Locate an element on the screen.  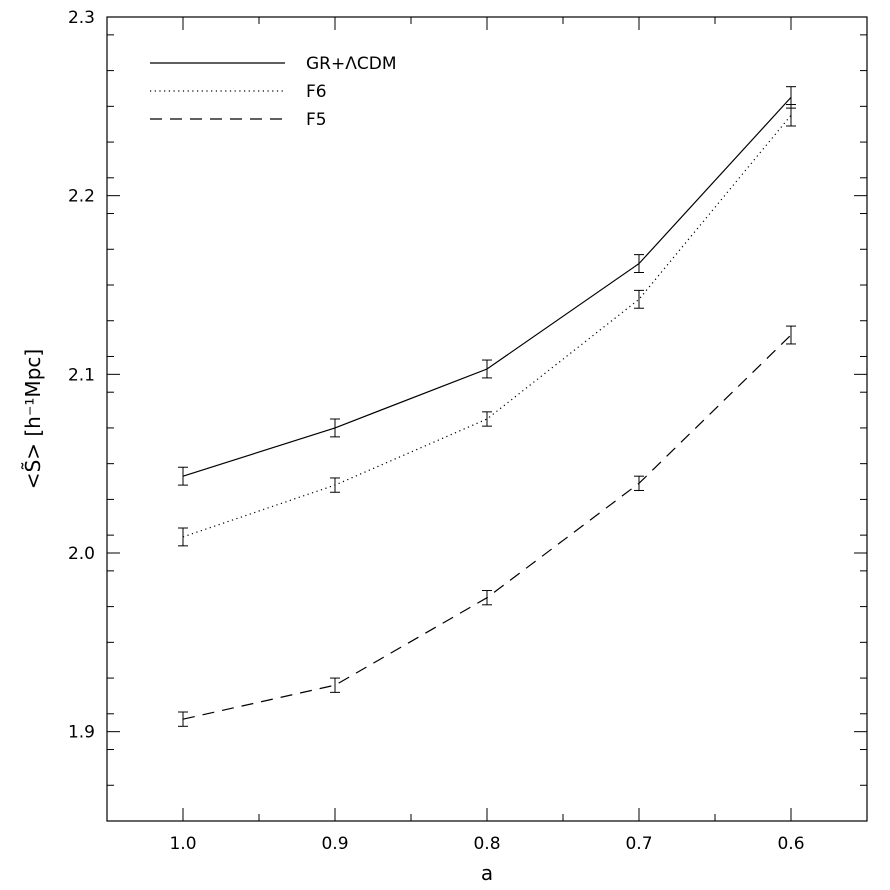
x-tick-label: 0.7 is located at coordinates (638, 844).